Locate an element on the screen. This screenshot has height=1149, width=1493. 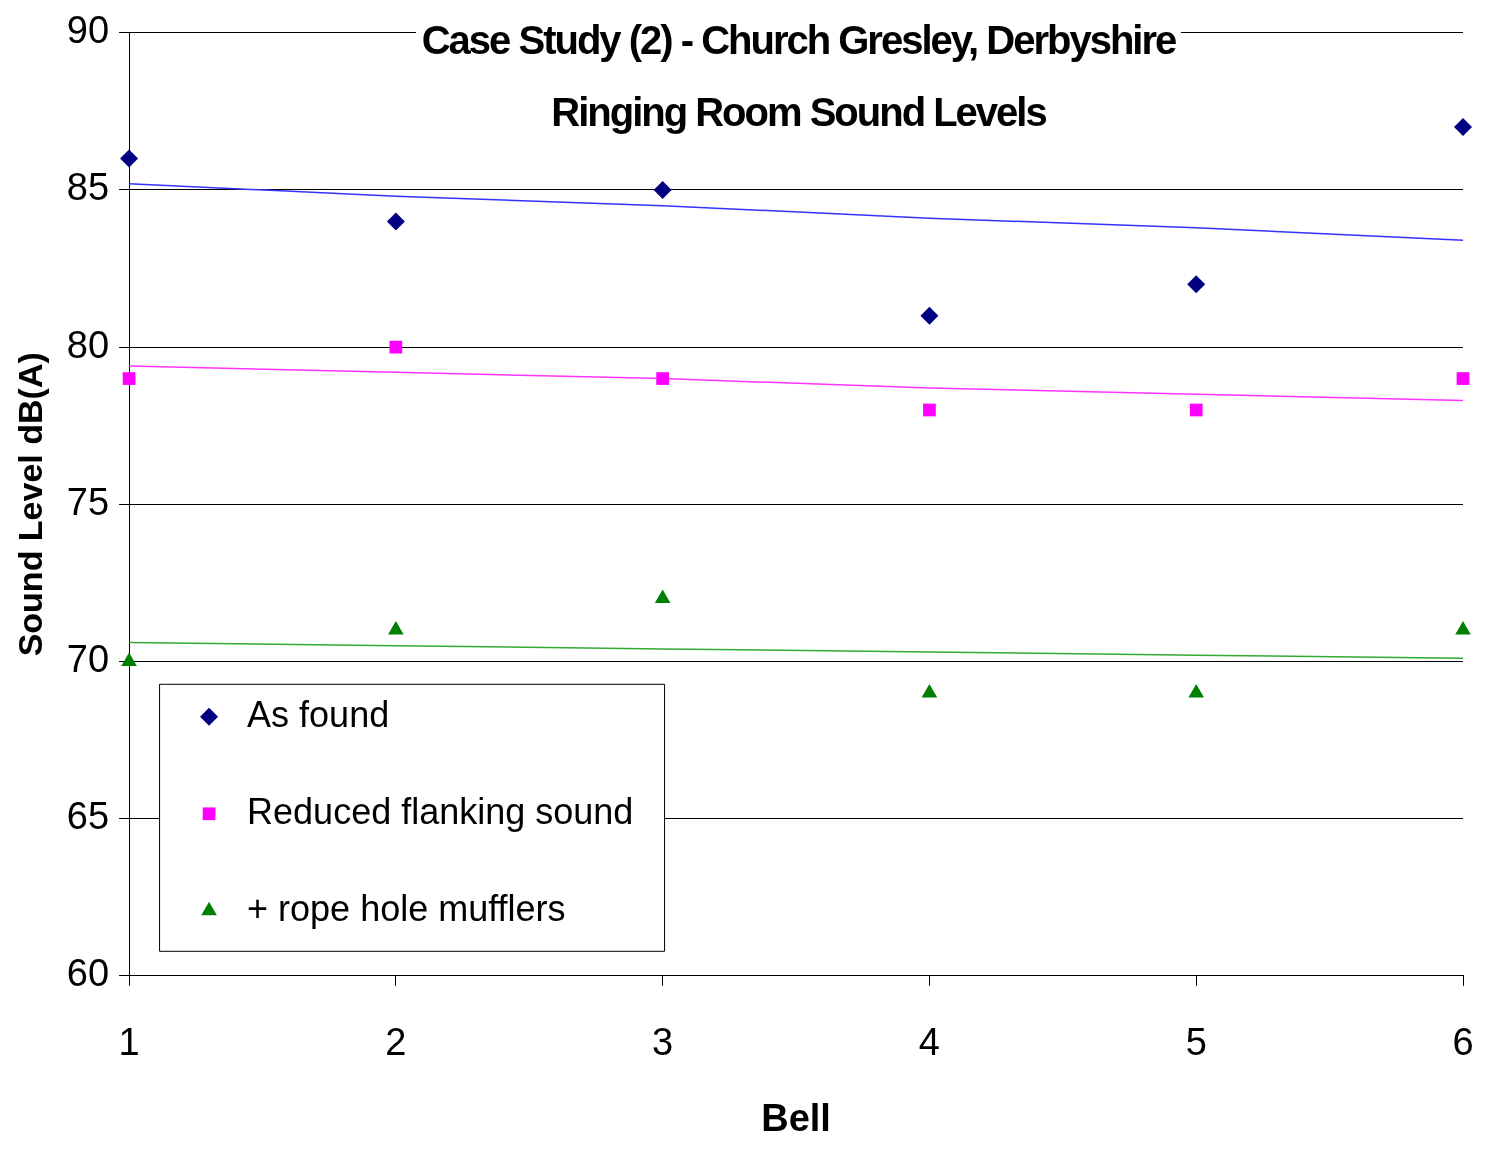
y-axis-title: Sound Level dB(A) is located at coordinates (29, 504).